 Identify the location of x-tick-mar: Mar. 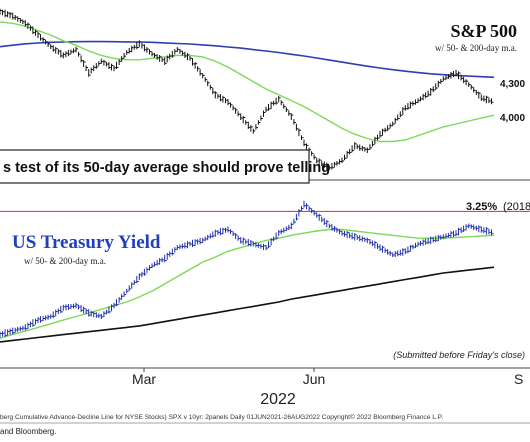
(144, 379).